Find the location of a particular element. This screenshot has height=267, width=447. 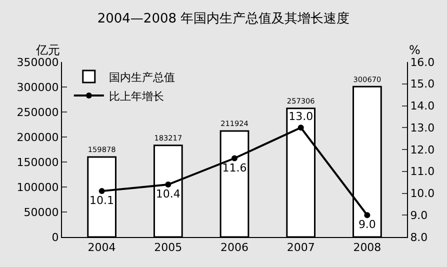

y2-tick-label: 16.0 is located at coordinates (422, 62).